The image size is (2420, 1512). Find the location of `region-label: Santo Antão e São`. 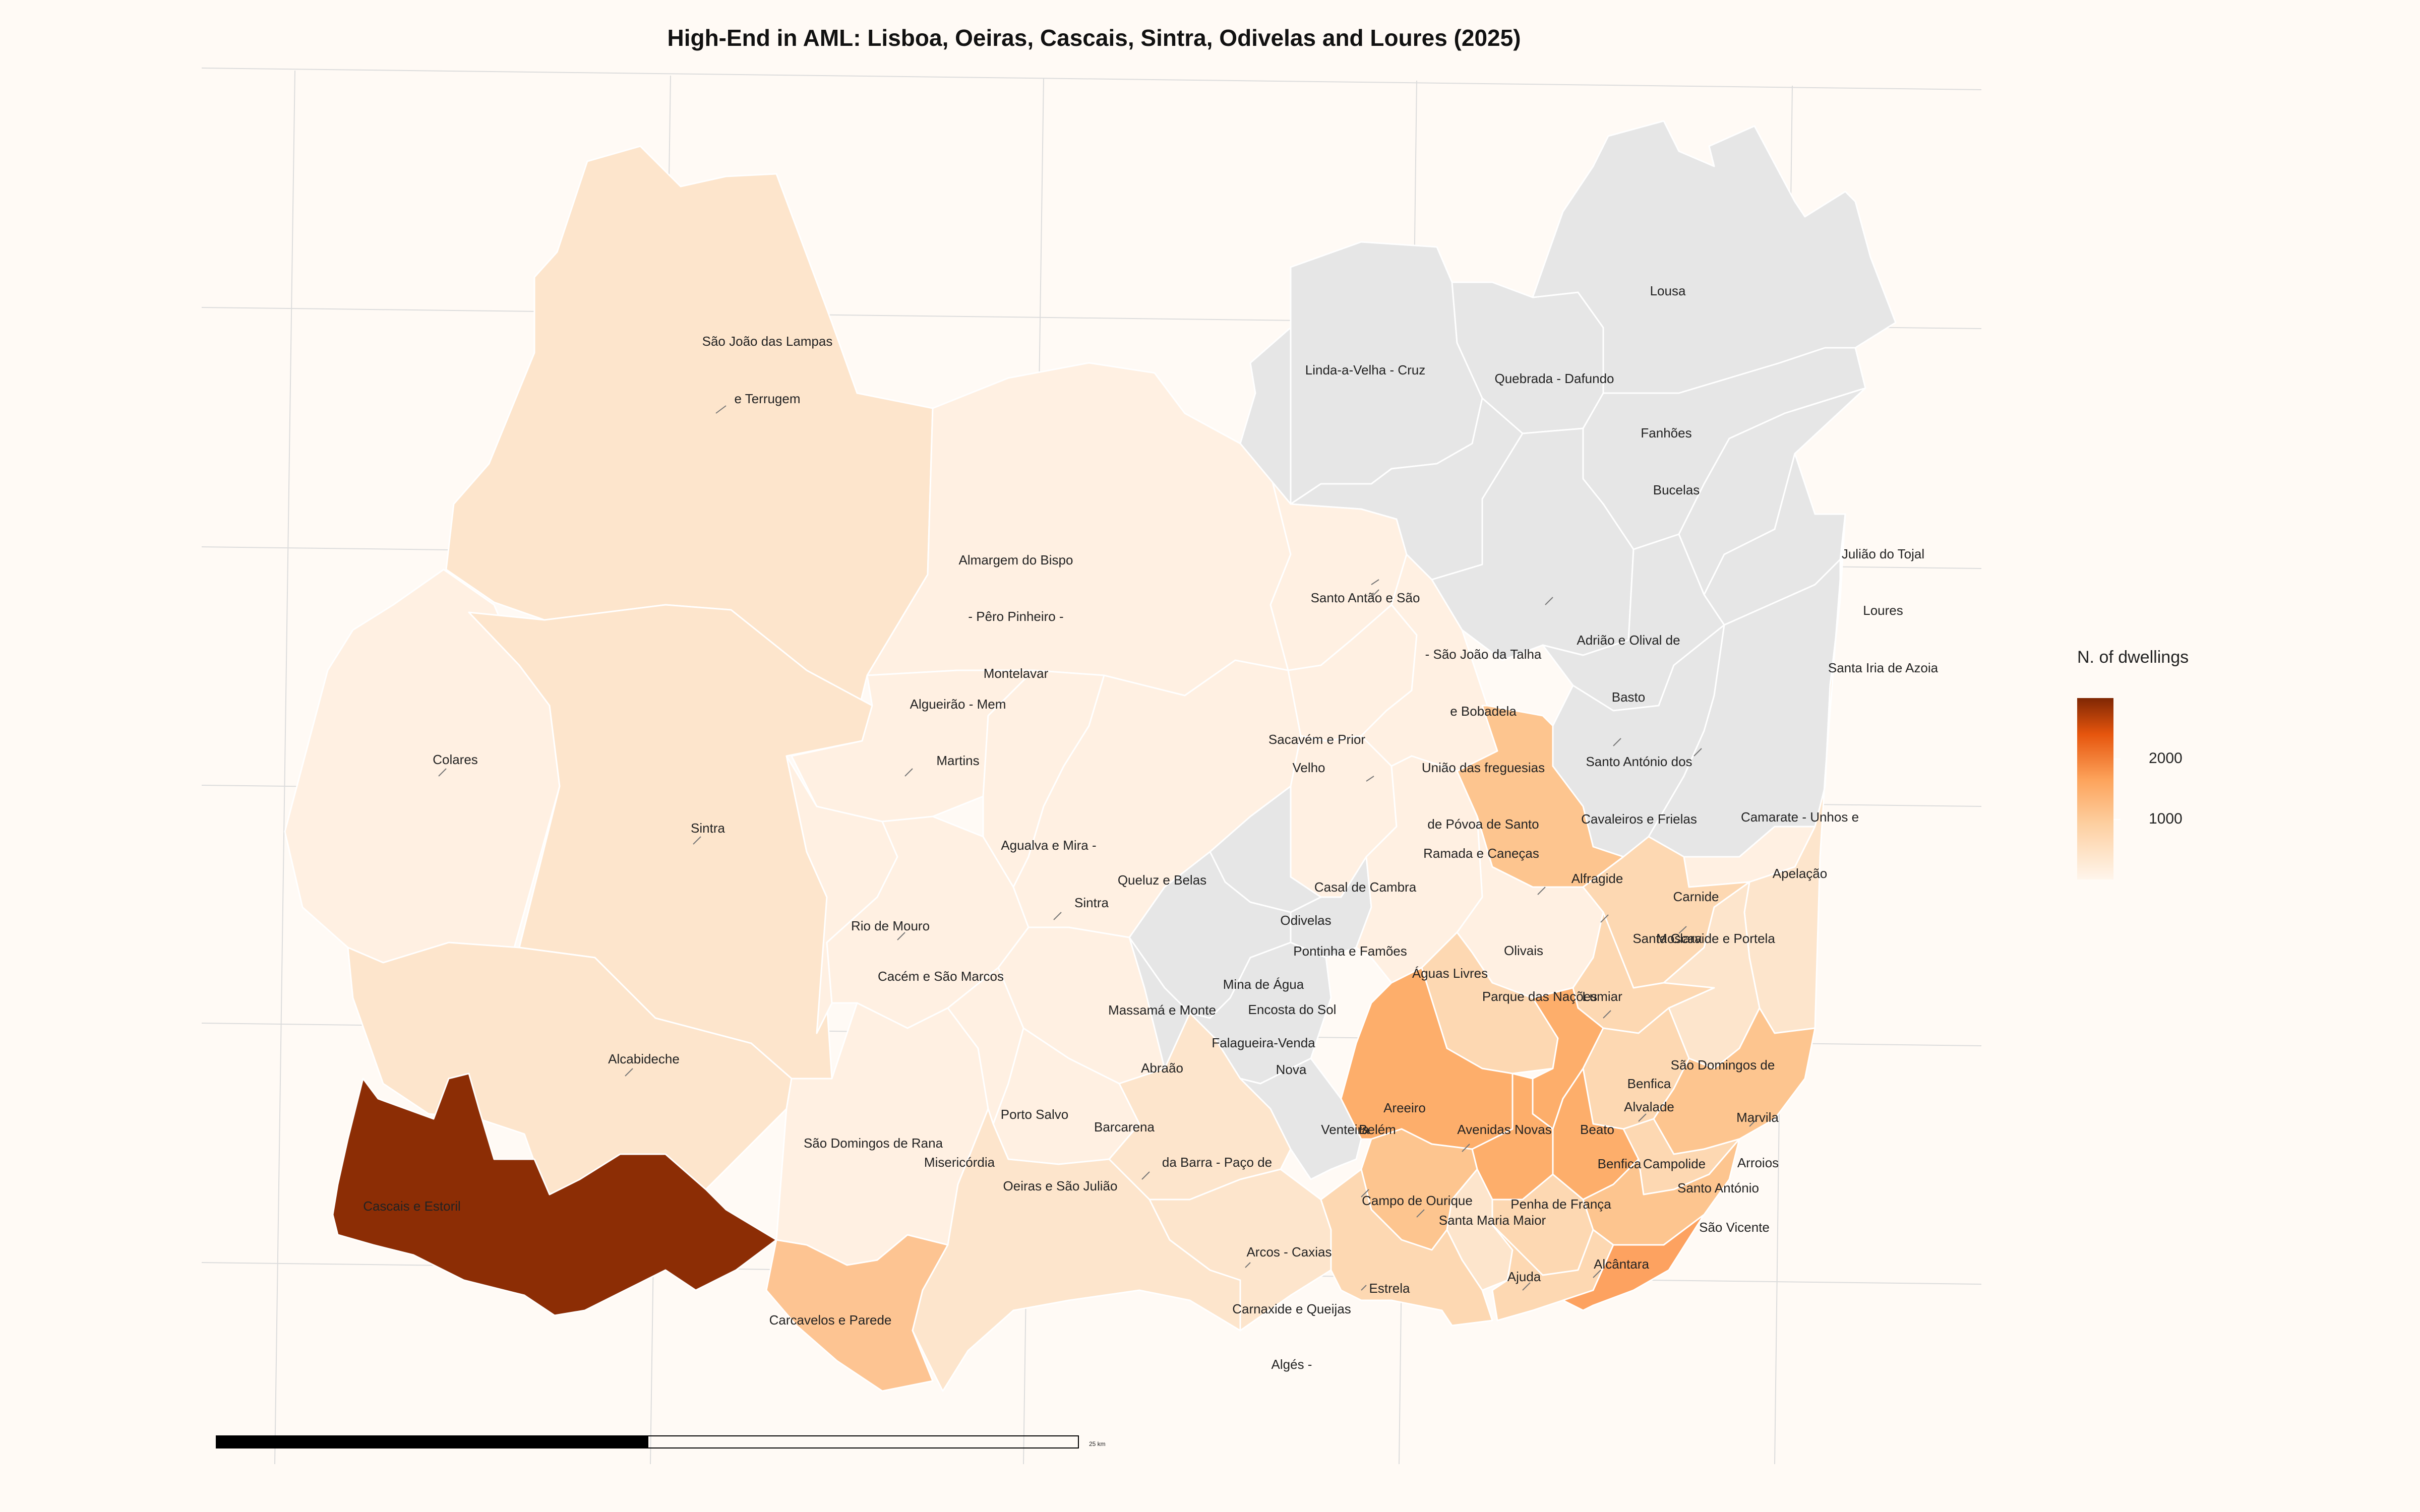

region-label: Santo Antão e São is located at coordinates (1365, 597).